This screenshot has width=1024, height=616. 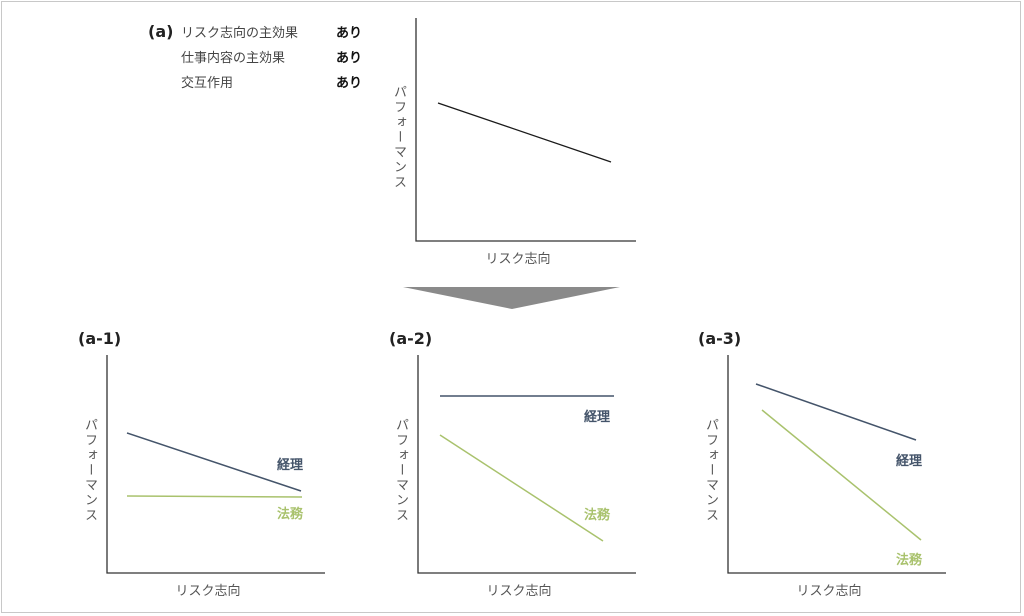 I want to click on a3-keiri-label: 経理, so click(x=909, y=461).